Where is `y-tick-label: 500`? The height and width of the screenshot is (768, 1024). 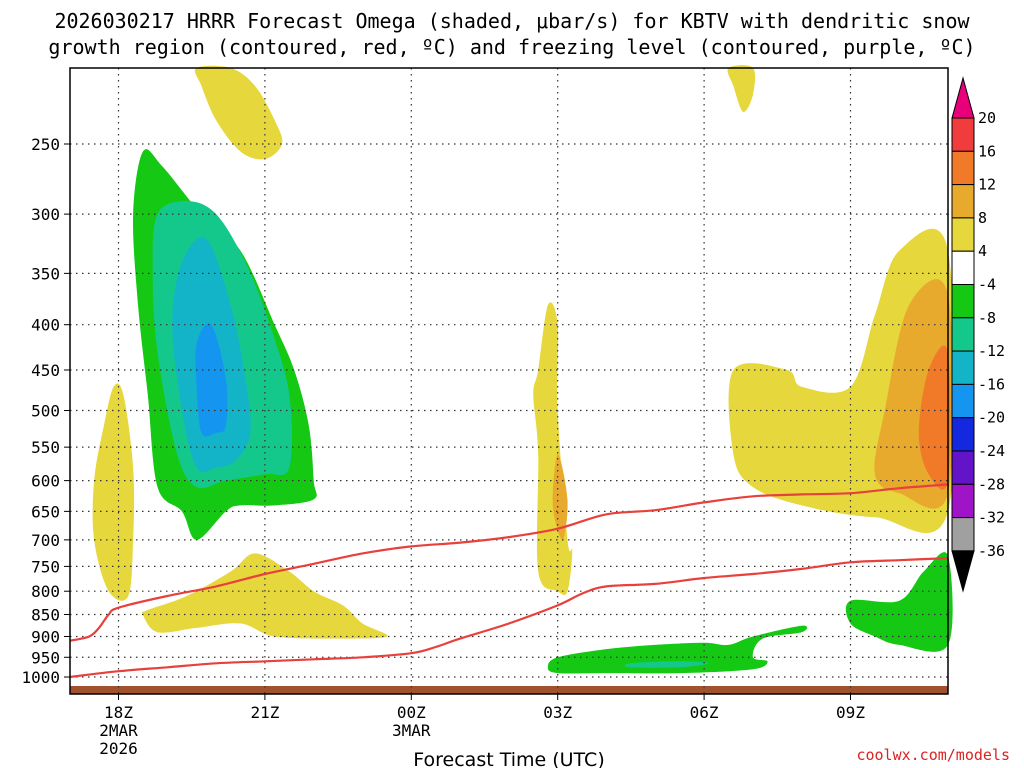
y-tick-label: 500 is located at coordinates (45, 411).